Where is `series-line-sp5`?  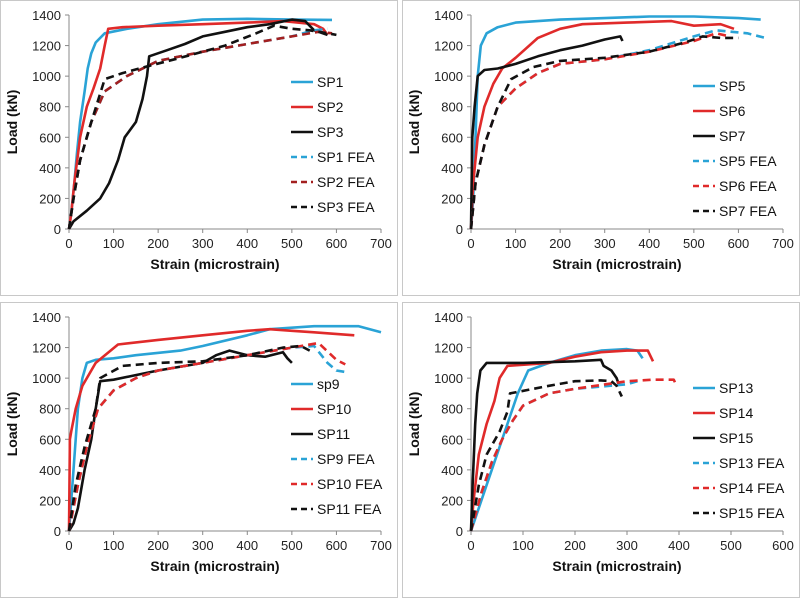 series-line-sp5 is located at coordinates (615, 122).